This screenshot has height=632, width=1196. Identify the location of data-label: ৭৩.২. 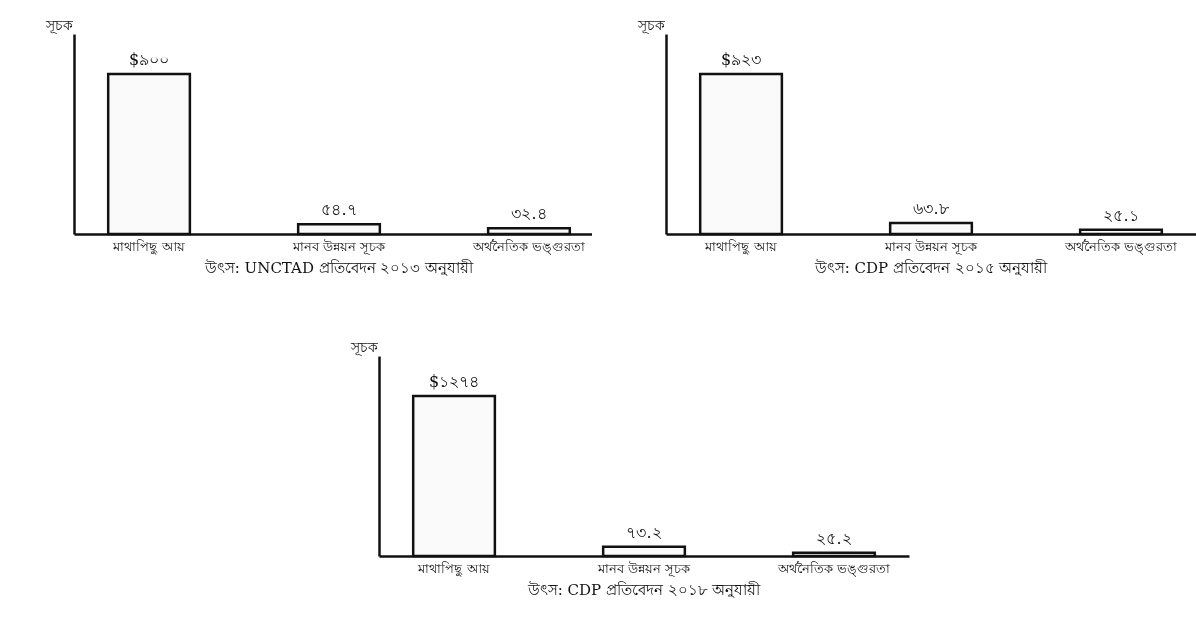
(644, 532).